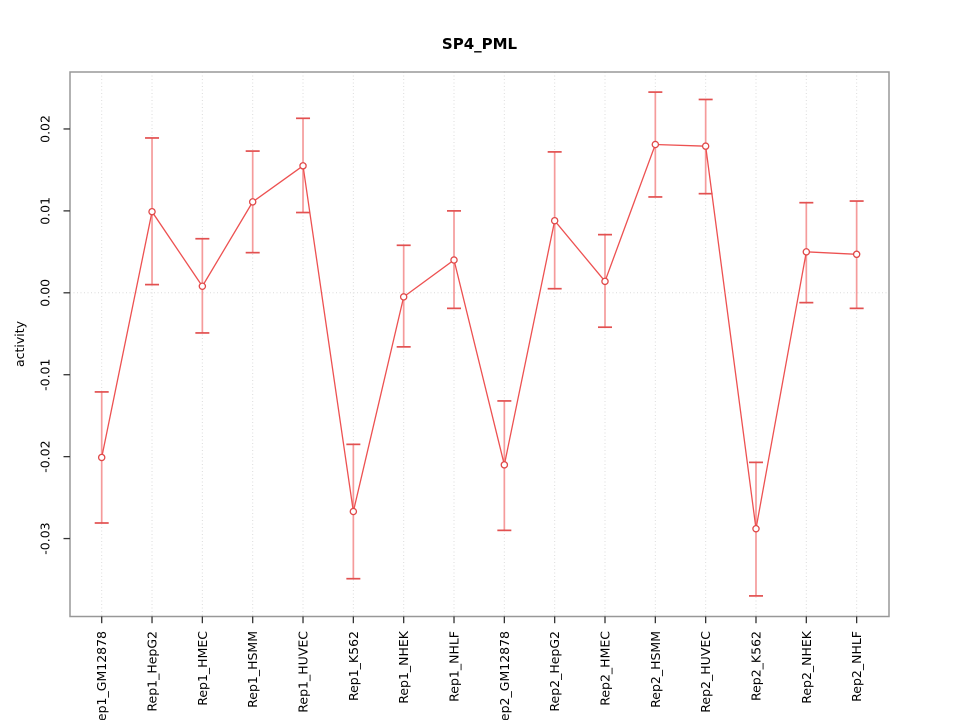 The height and width of the screenshot is (720, 960). What do you see at coordinates (353, 666) in the screenshot?
I see `x-tick-label: Rep1_K562` at bounding box center [353, 666].